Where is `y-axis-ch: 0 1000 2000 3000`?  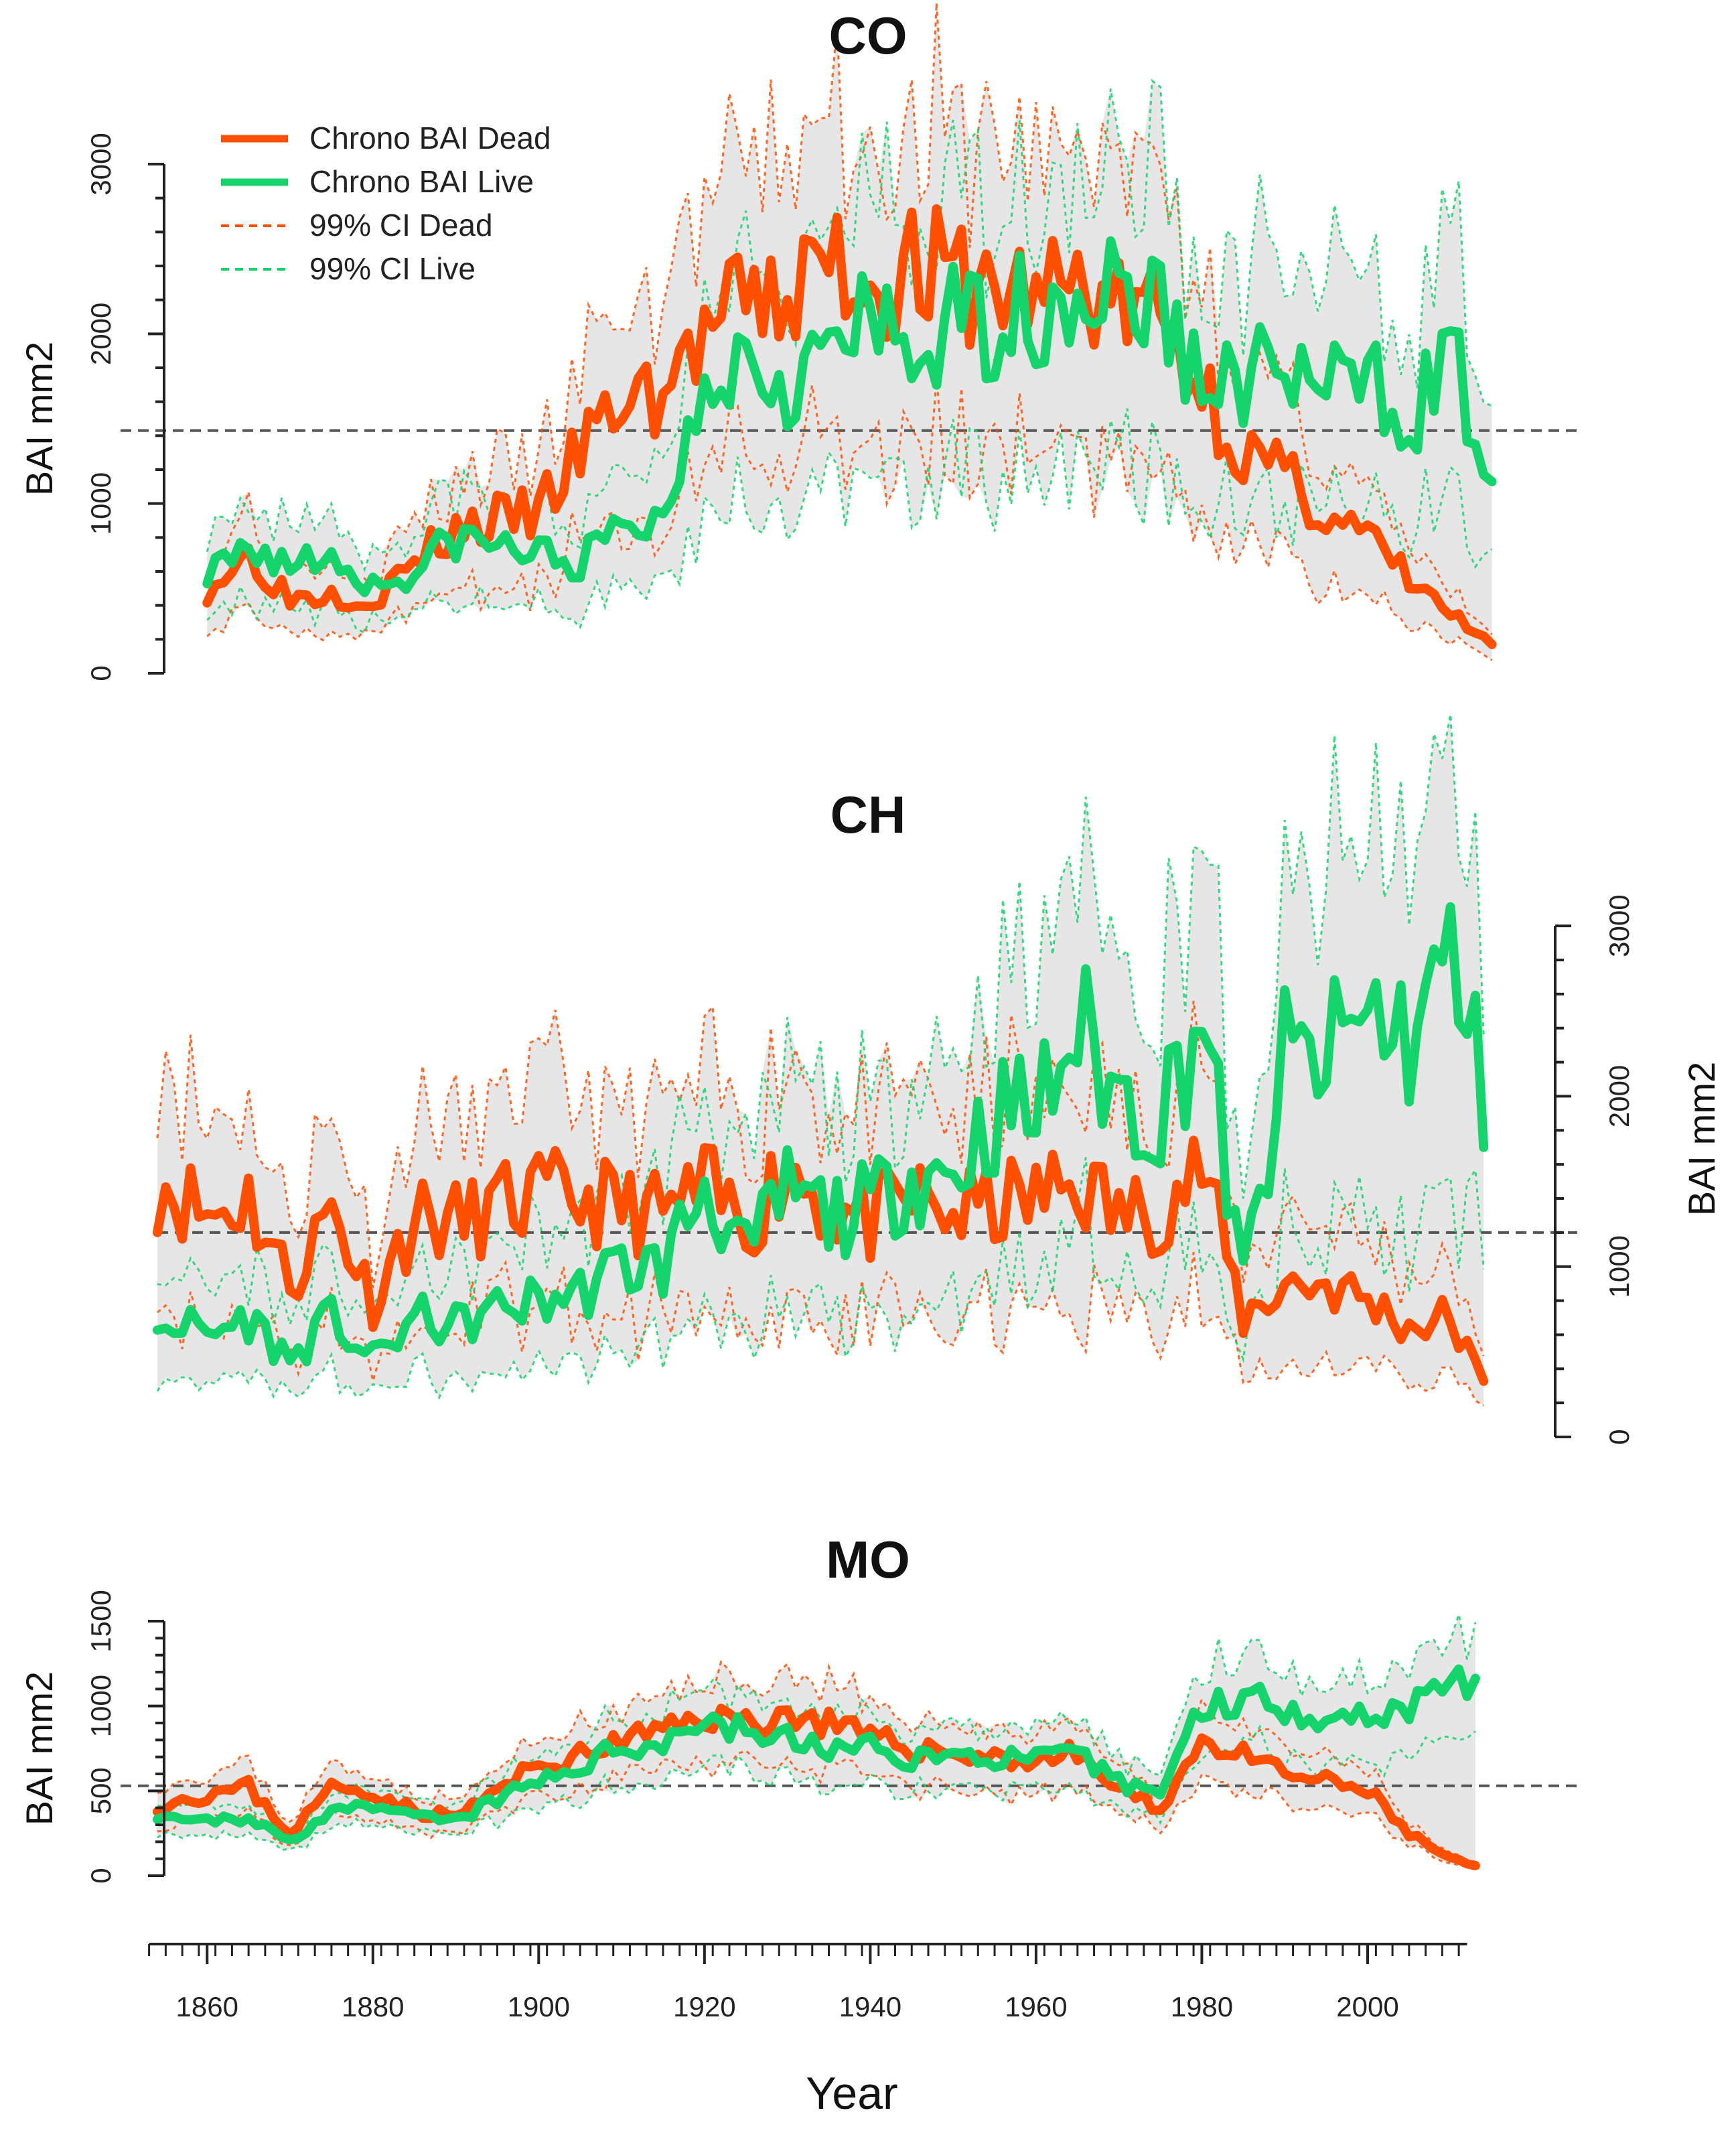 y-axis-ch: 0 1000 2000 3000 is located at coordinates (1594, 1169).